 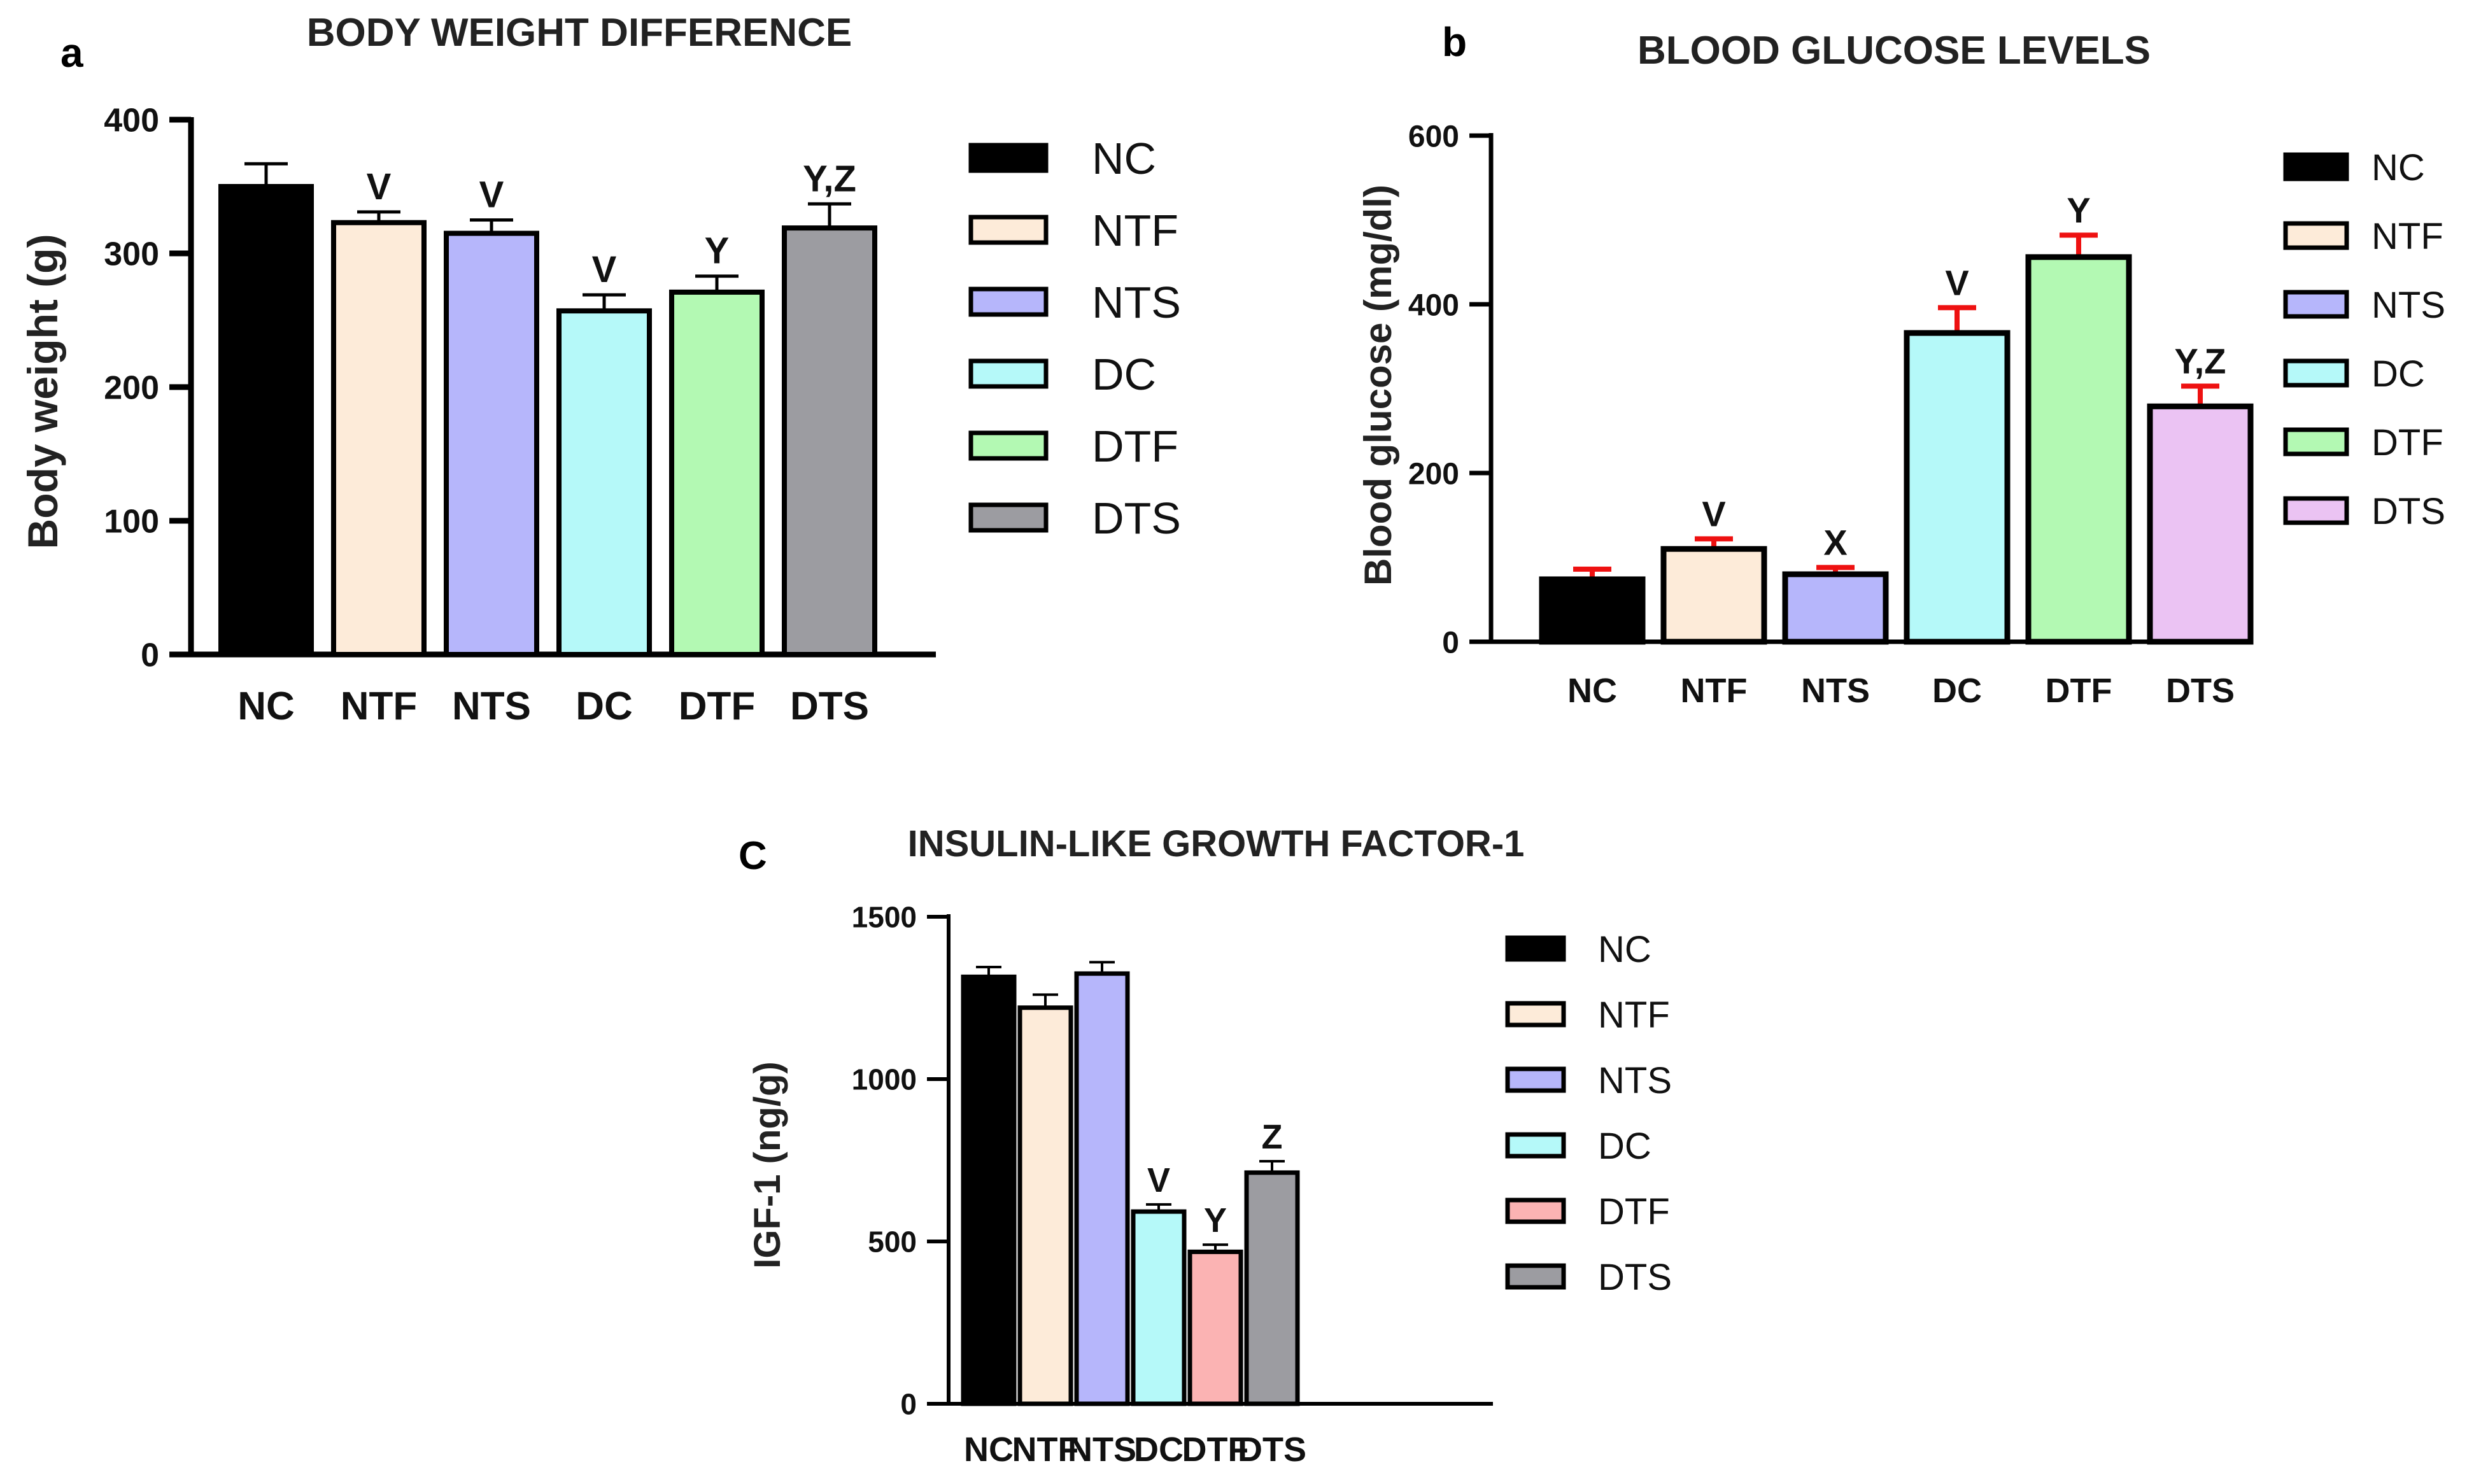 What do you see at coordinates (1454, 42) in the screenshot?
I see `panel-letter: b` at bounding box center [1454, 42].